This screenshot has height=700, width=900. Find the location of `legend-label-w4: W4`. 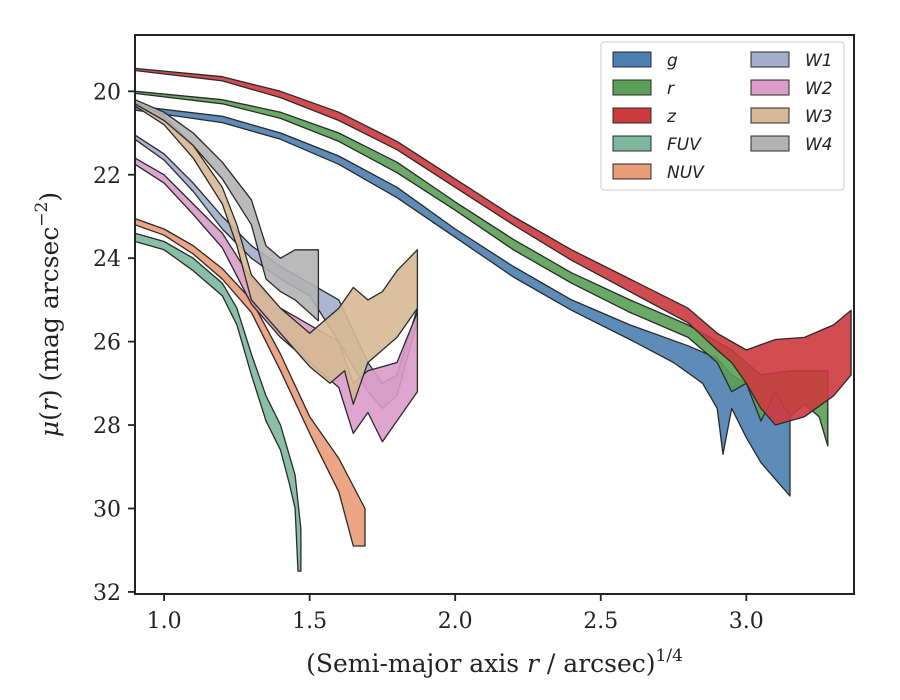

legend-label-w4: W4 is located at coordinates (819, 145).